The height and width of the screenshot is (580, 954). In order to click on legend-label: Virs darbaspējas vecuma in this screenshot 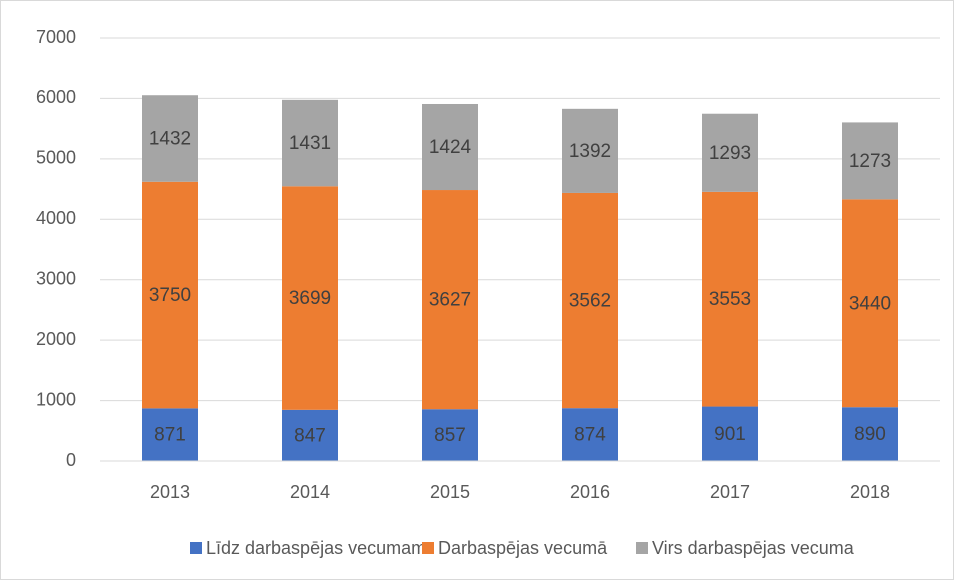, I will do `click(753, 548)`.